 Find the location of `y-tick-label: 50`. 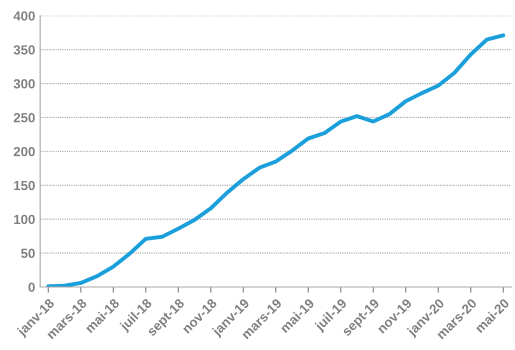

y-tick-label: 50 is located at coordinates (28, 253).